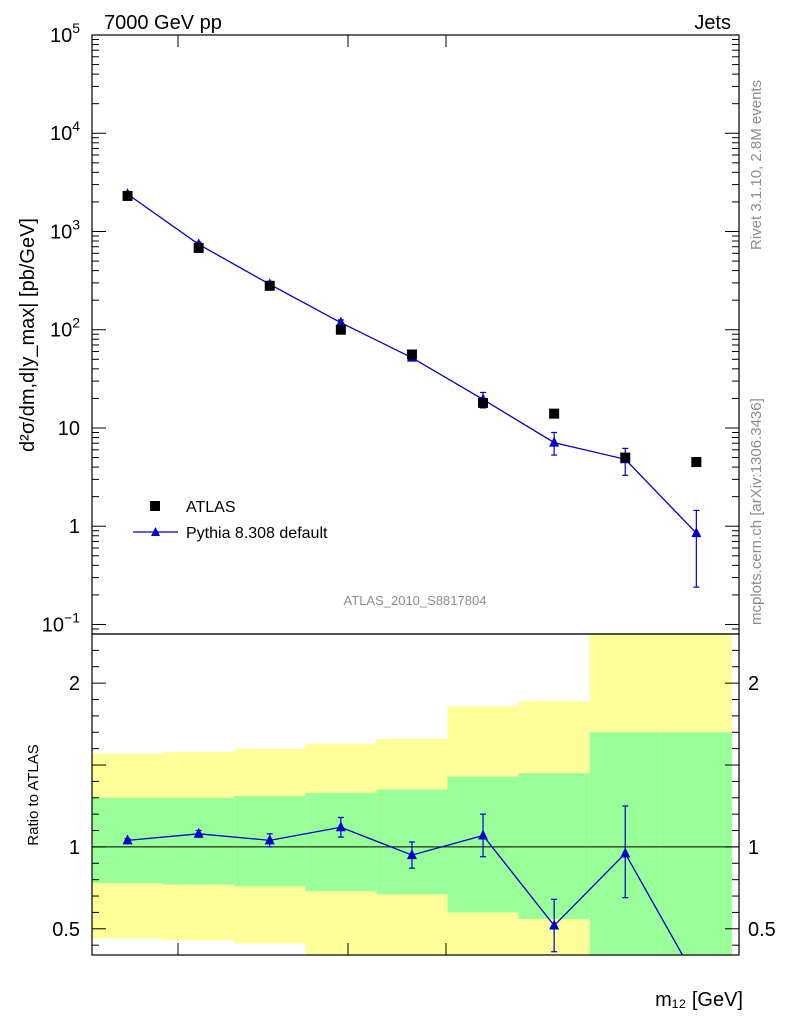 The height and width of the screenshot is (1024, 786). What do you see at coordinates (33, 794) in the screenshot?
I see `ratio-y-axis-title: Ratio to ATLAS` at bounding box center [33, 794].